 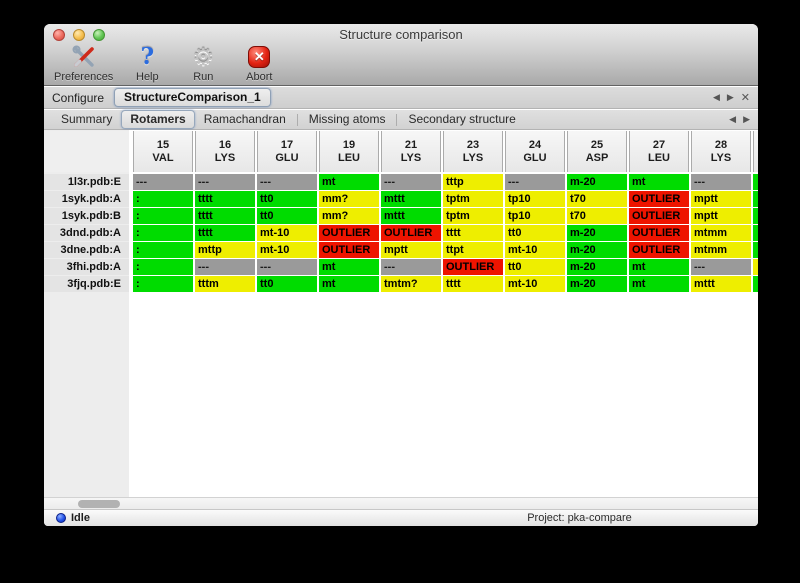 I want to click on row-label: 3dnd.pdb:A, so click(x=86, y=233).